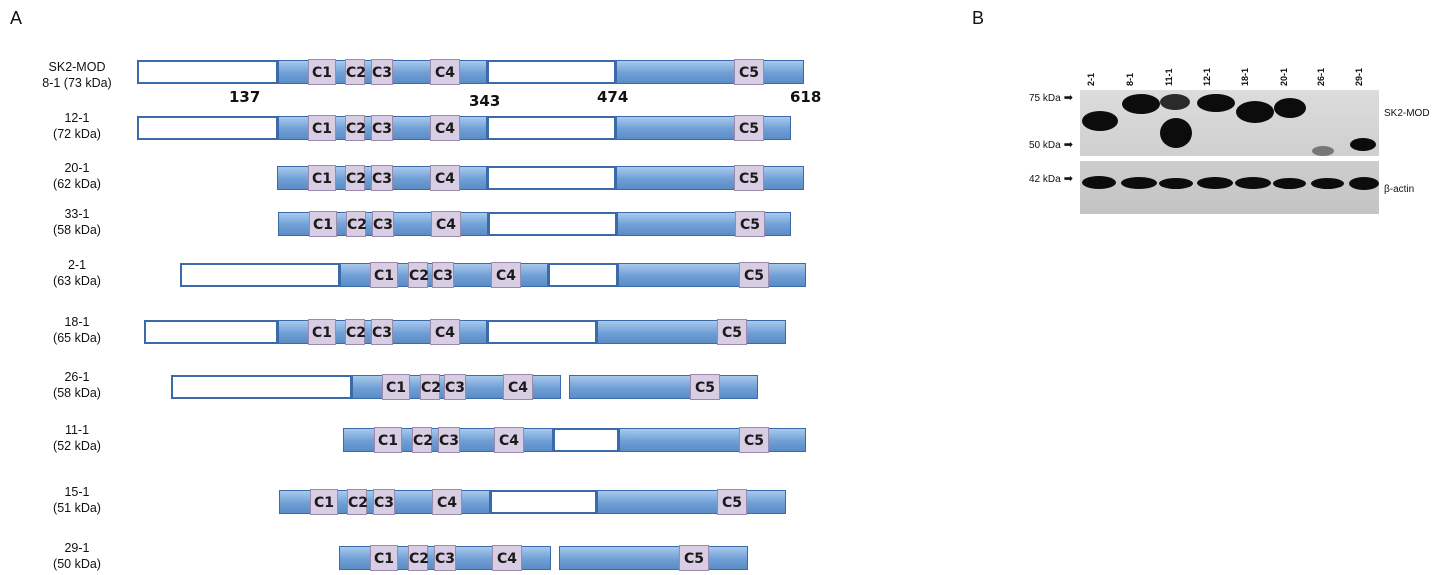  I want to click on construct-label: SK2-MOD 8-1 (73 kDa), so click(77, 75).